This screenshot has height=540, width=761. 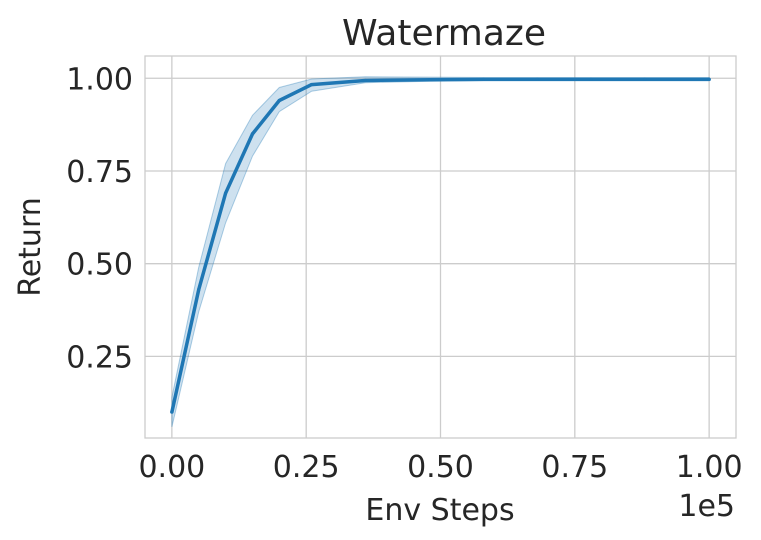 What do you see at coordinates (171, 467) in the screenshot?
I see `x-tick-label: 0.00` at bounding box center [171, 467].